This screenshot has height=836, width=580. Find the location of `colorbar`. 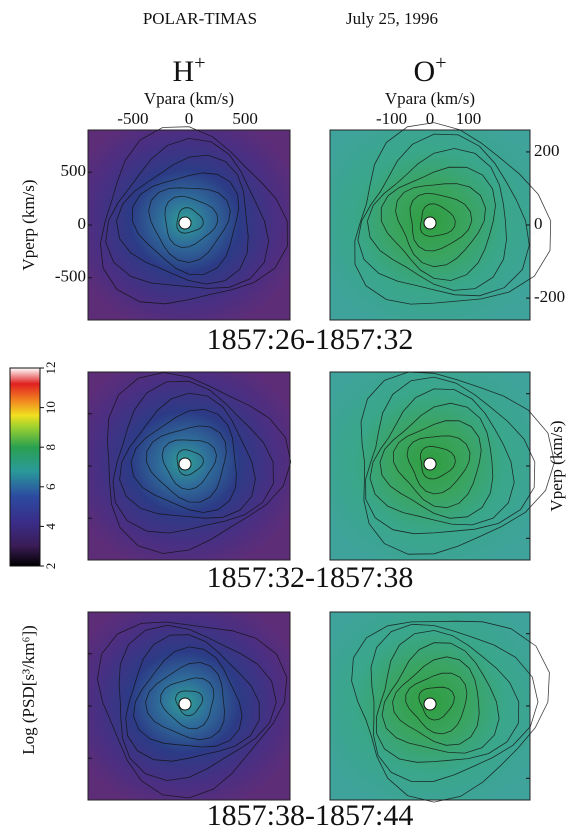

colorbar is located at coordinates (25, 467).